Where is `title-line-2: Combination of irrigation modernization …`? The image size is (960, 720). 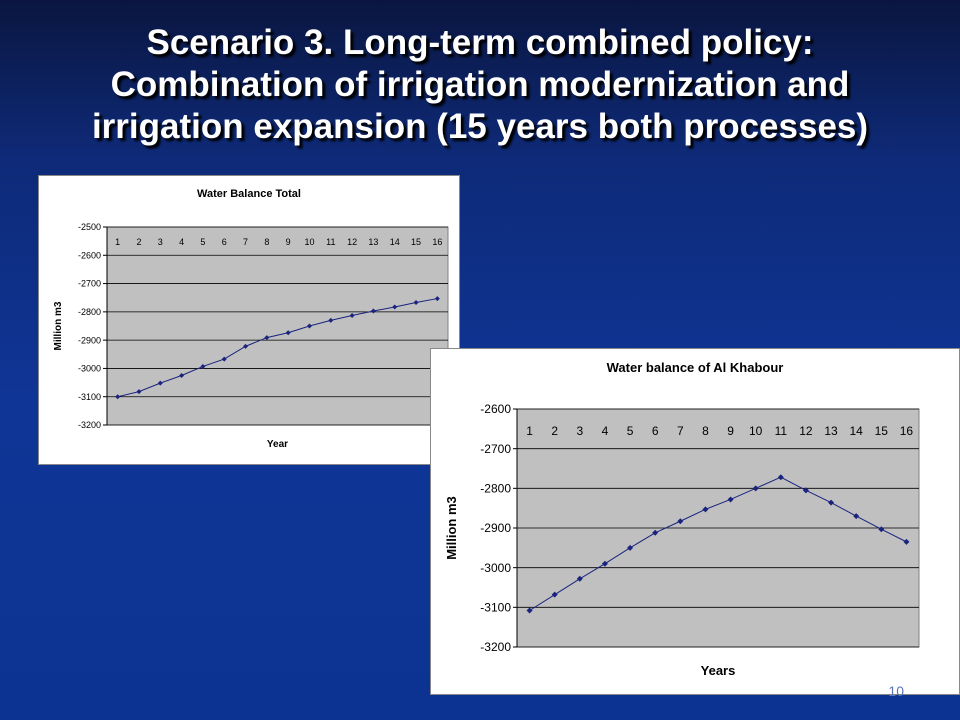 title-line-2: Combination of irrigation modernization … is located at coordinates (480, 84).